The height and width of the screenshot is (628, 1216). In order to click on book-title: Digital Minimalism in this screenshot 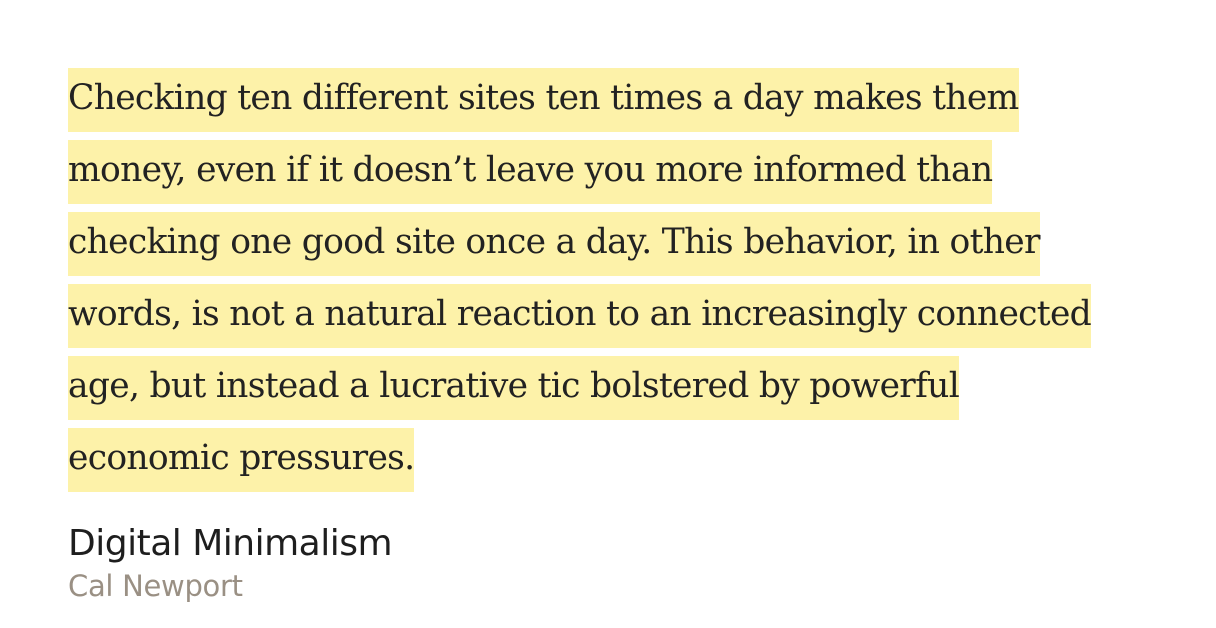, I will do `click(230, 543)`.